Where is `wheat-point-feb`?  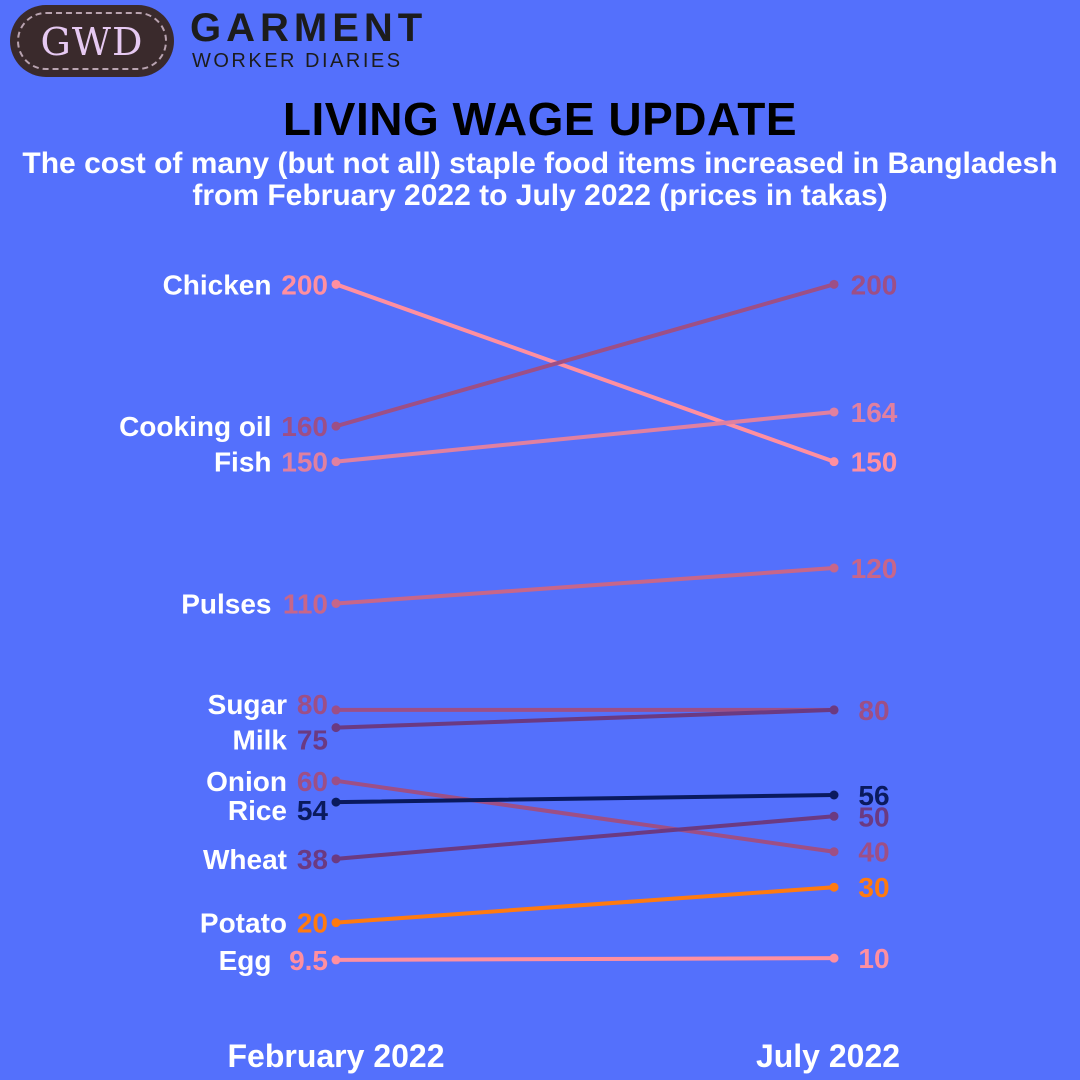 wheat-point-feb is located at coordinates (336, 859).